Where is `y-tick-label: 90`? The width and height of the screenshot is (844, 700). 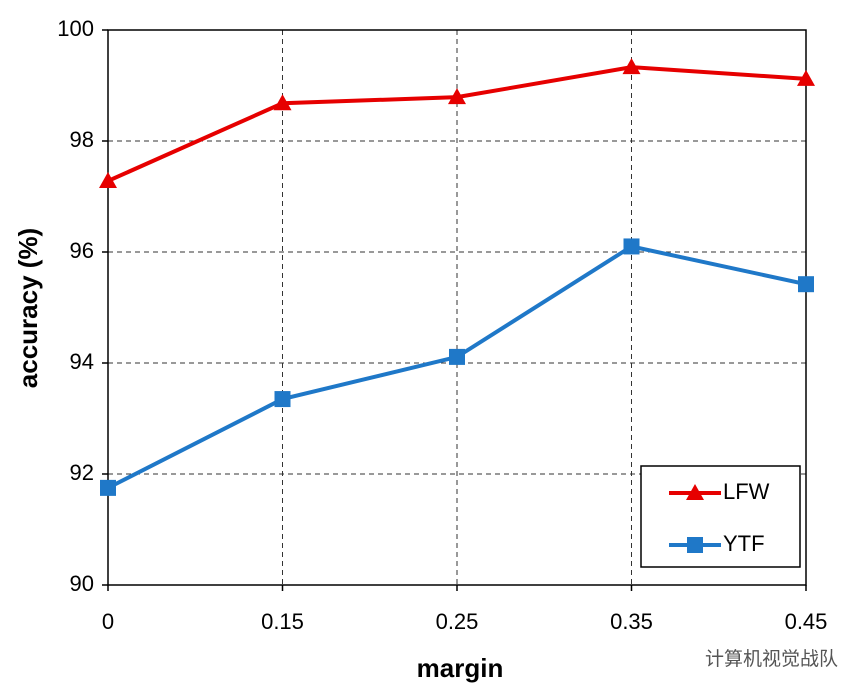
y-tick-label: 90 is located at coordinates (82, 583).